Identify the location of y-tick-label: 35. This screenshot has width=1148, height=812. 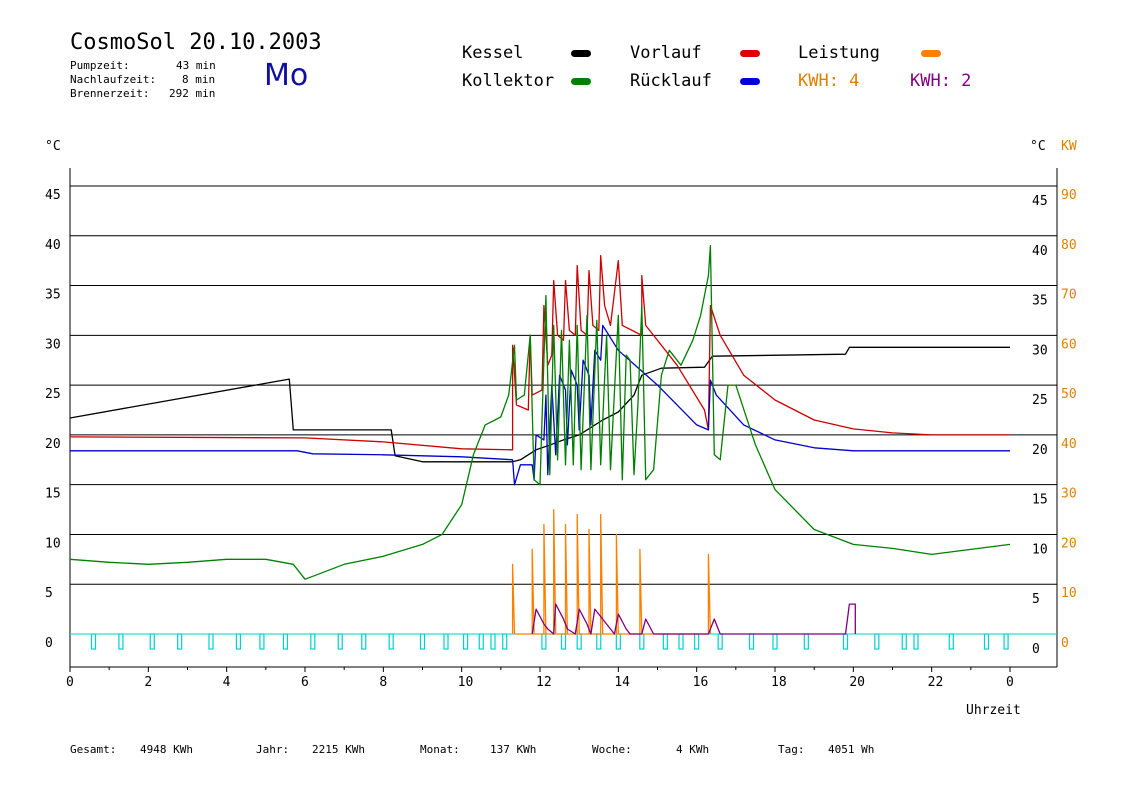
(53, 295).